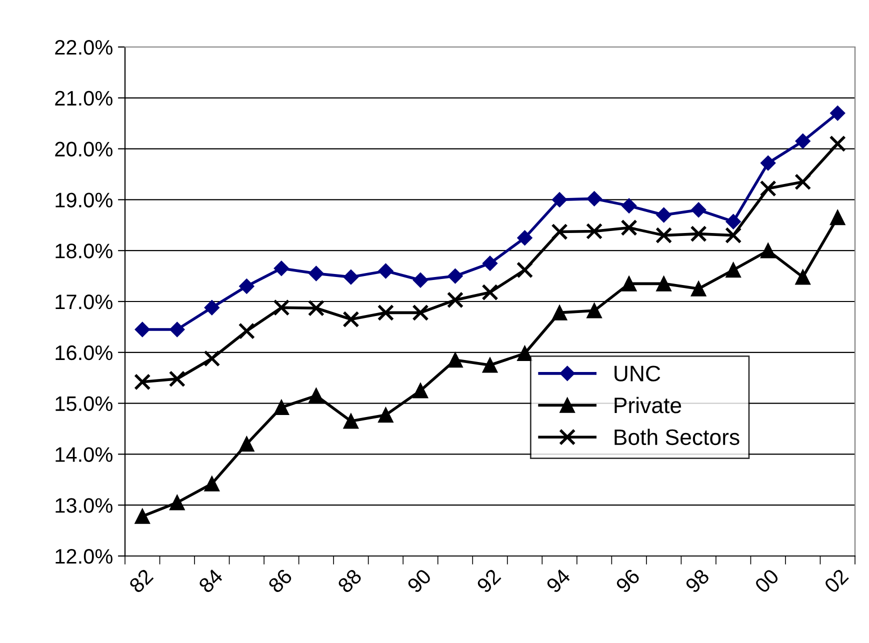  I want to click on y-tick-label: 14.0%, so click(84, 454).